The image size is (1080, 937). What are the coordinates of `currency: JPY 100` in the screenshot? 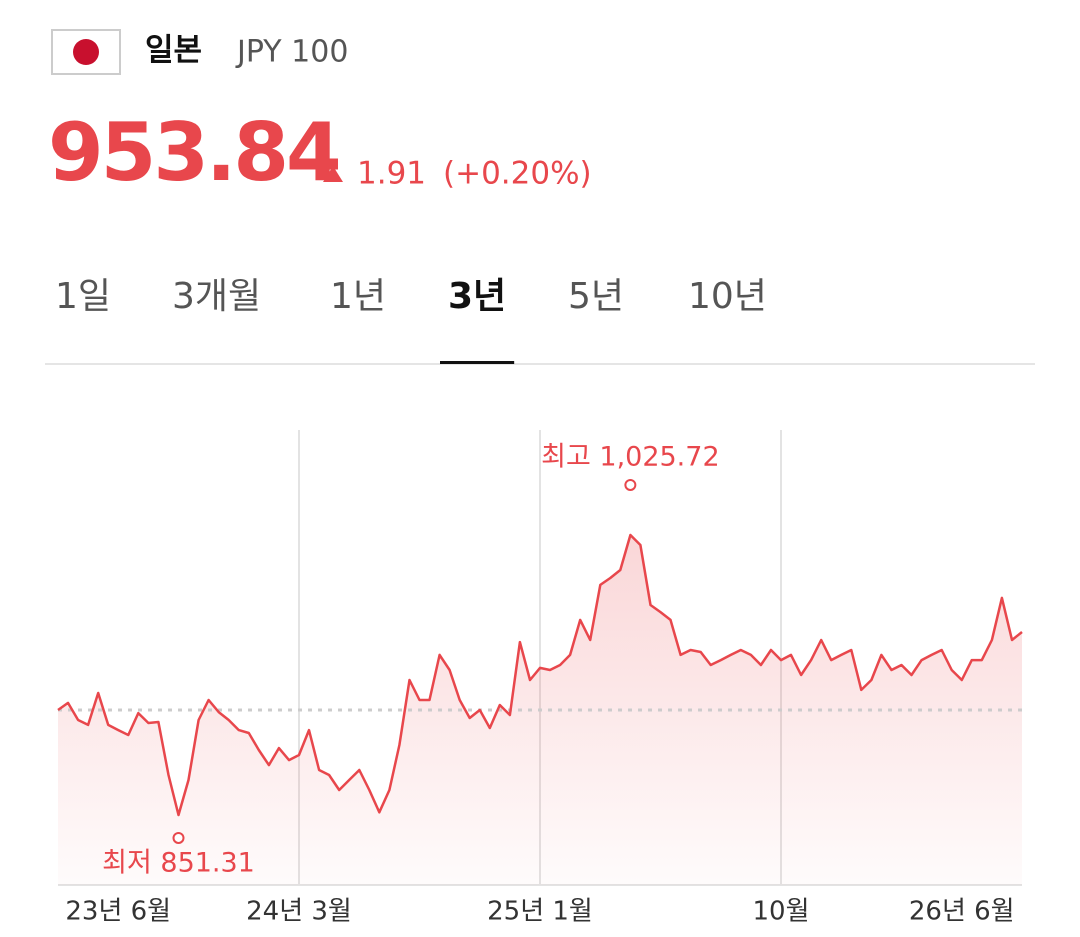 It's located at (291, 52).